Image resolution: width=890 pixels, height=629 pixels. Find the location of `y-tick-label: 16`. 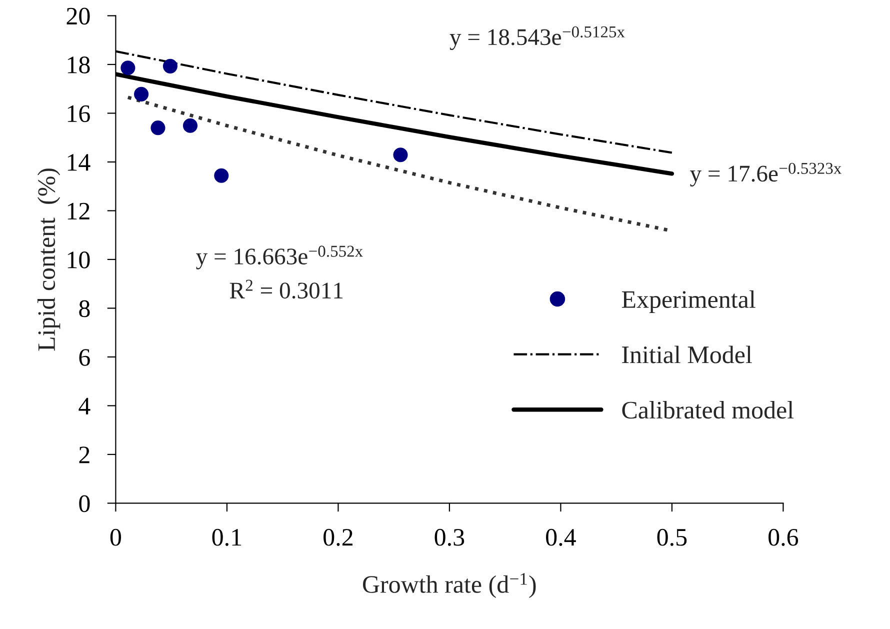

y-tick-label: 16 is located at coordinates (79, 113).